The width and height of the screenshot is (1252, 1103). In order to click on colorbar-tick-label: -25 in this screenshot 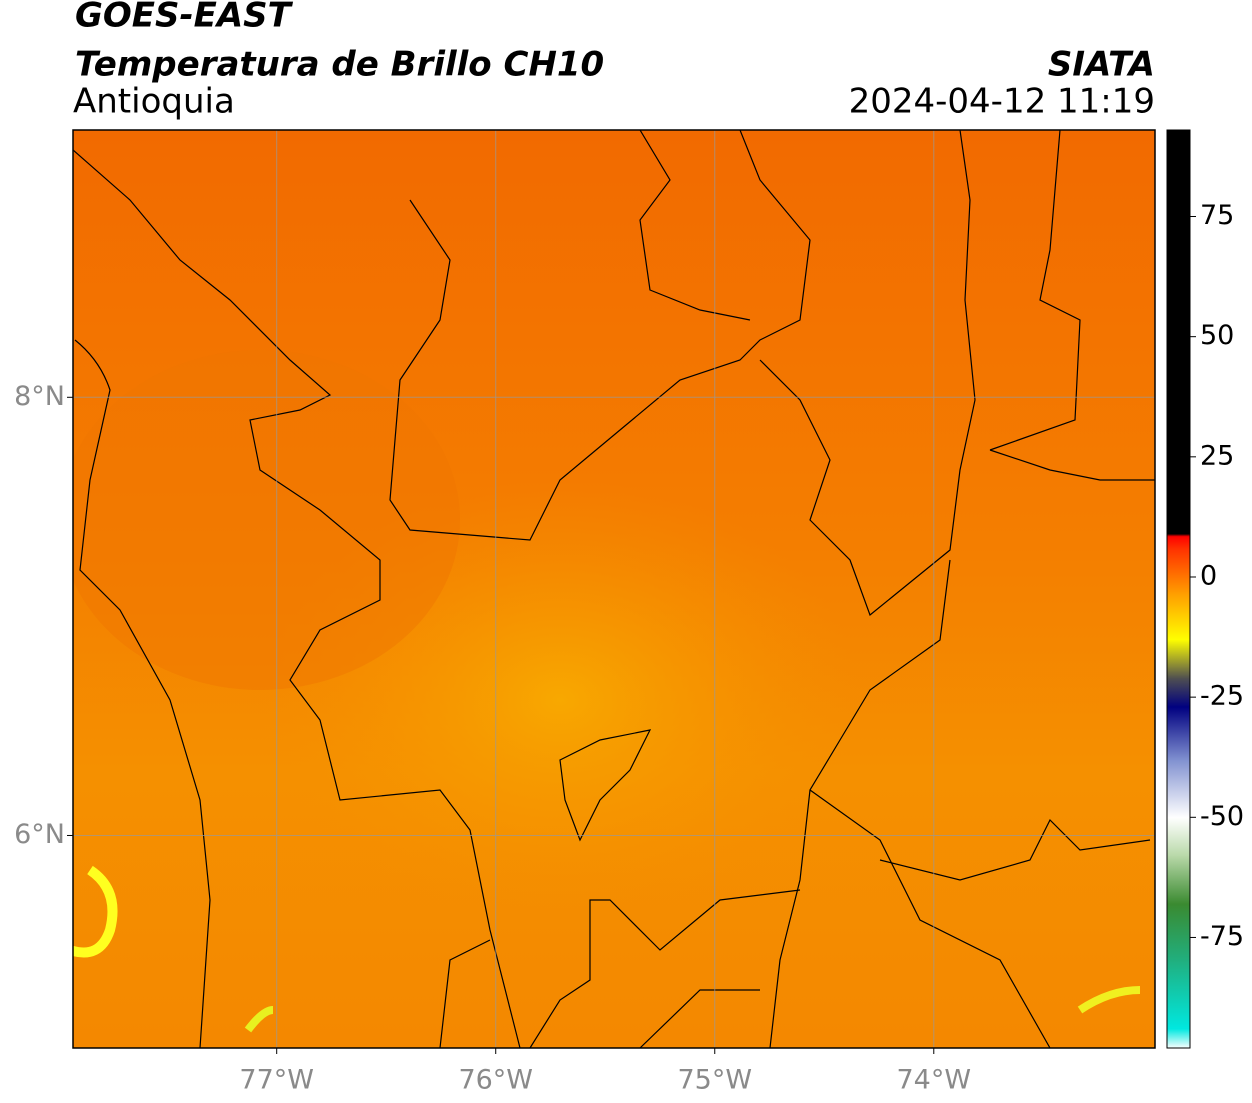, I will do `click(1222, 696)`.